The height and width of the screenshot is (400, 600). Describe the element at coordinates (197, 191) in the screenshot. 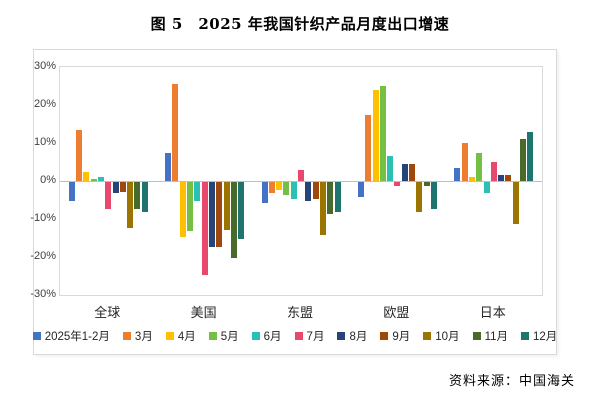

I see `bar-美国-6月` at that location.